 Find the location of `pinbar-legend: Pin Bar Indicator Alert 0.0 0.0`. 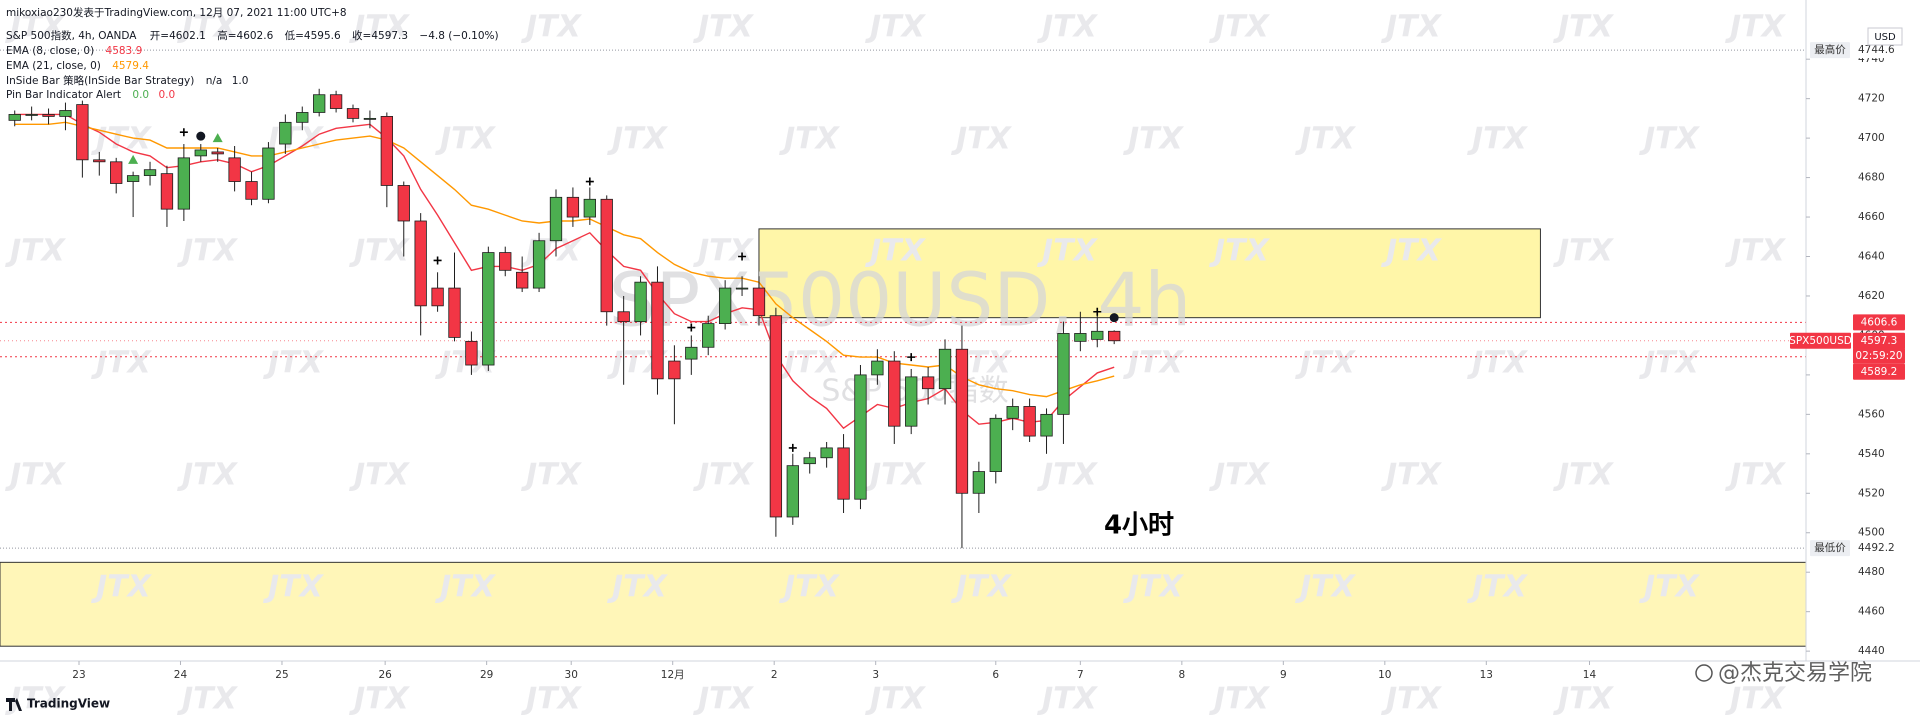

pinbar-legend: Pin Bar Indicator Alert 0.0 0.0 is located at coordinates (90, 95).